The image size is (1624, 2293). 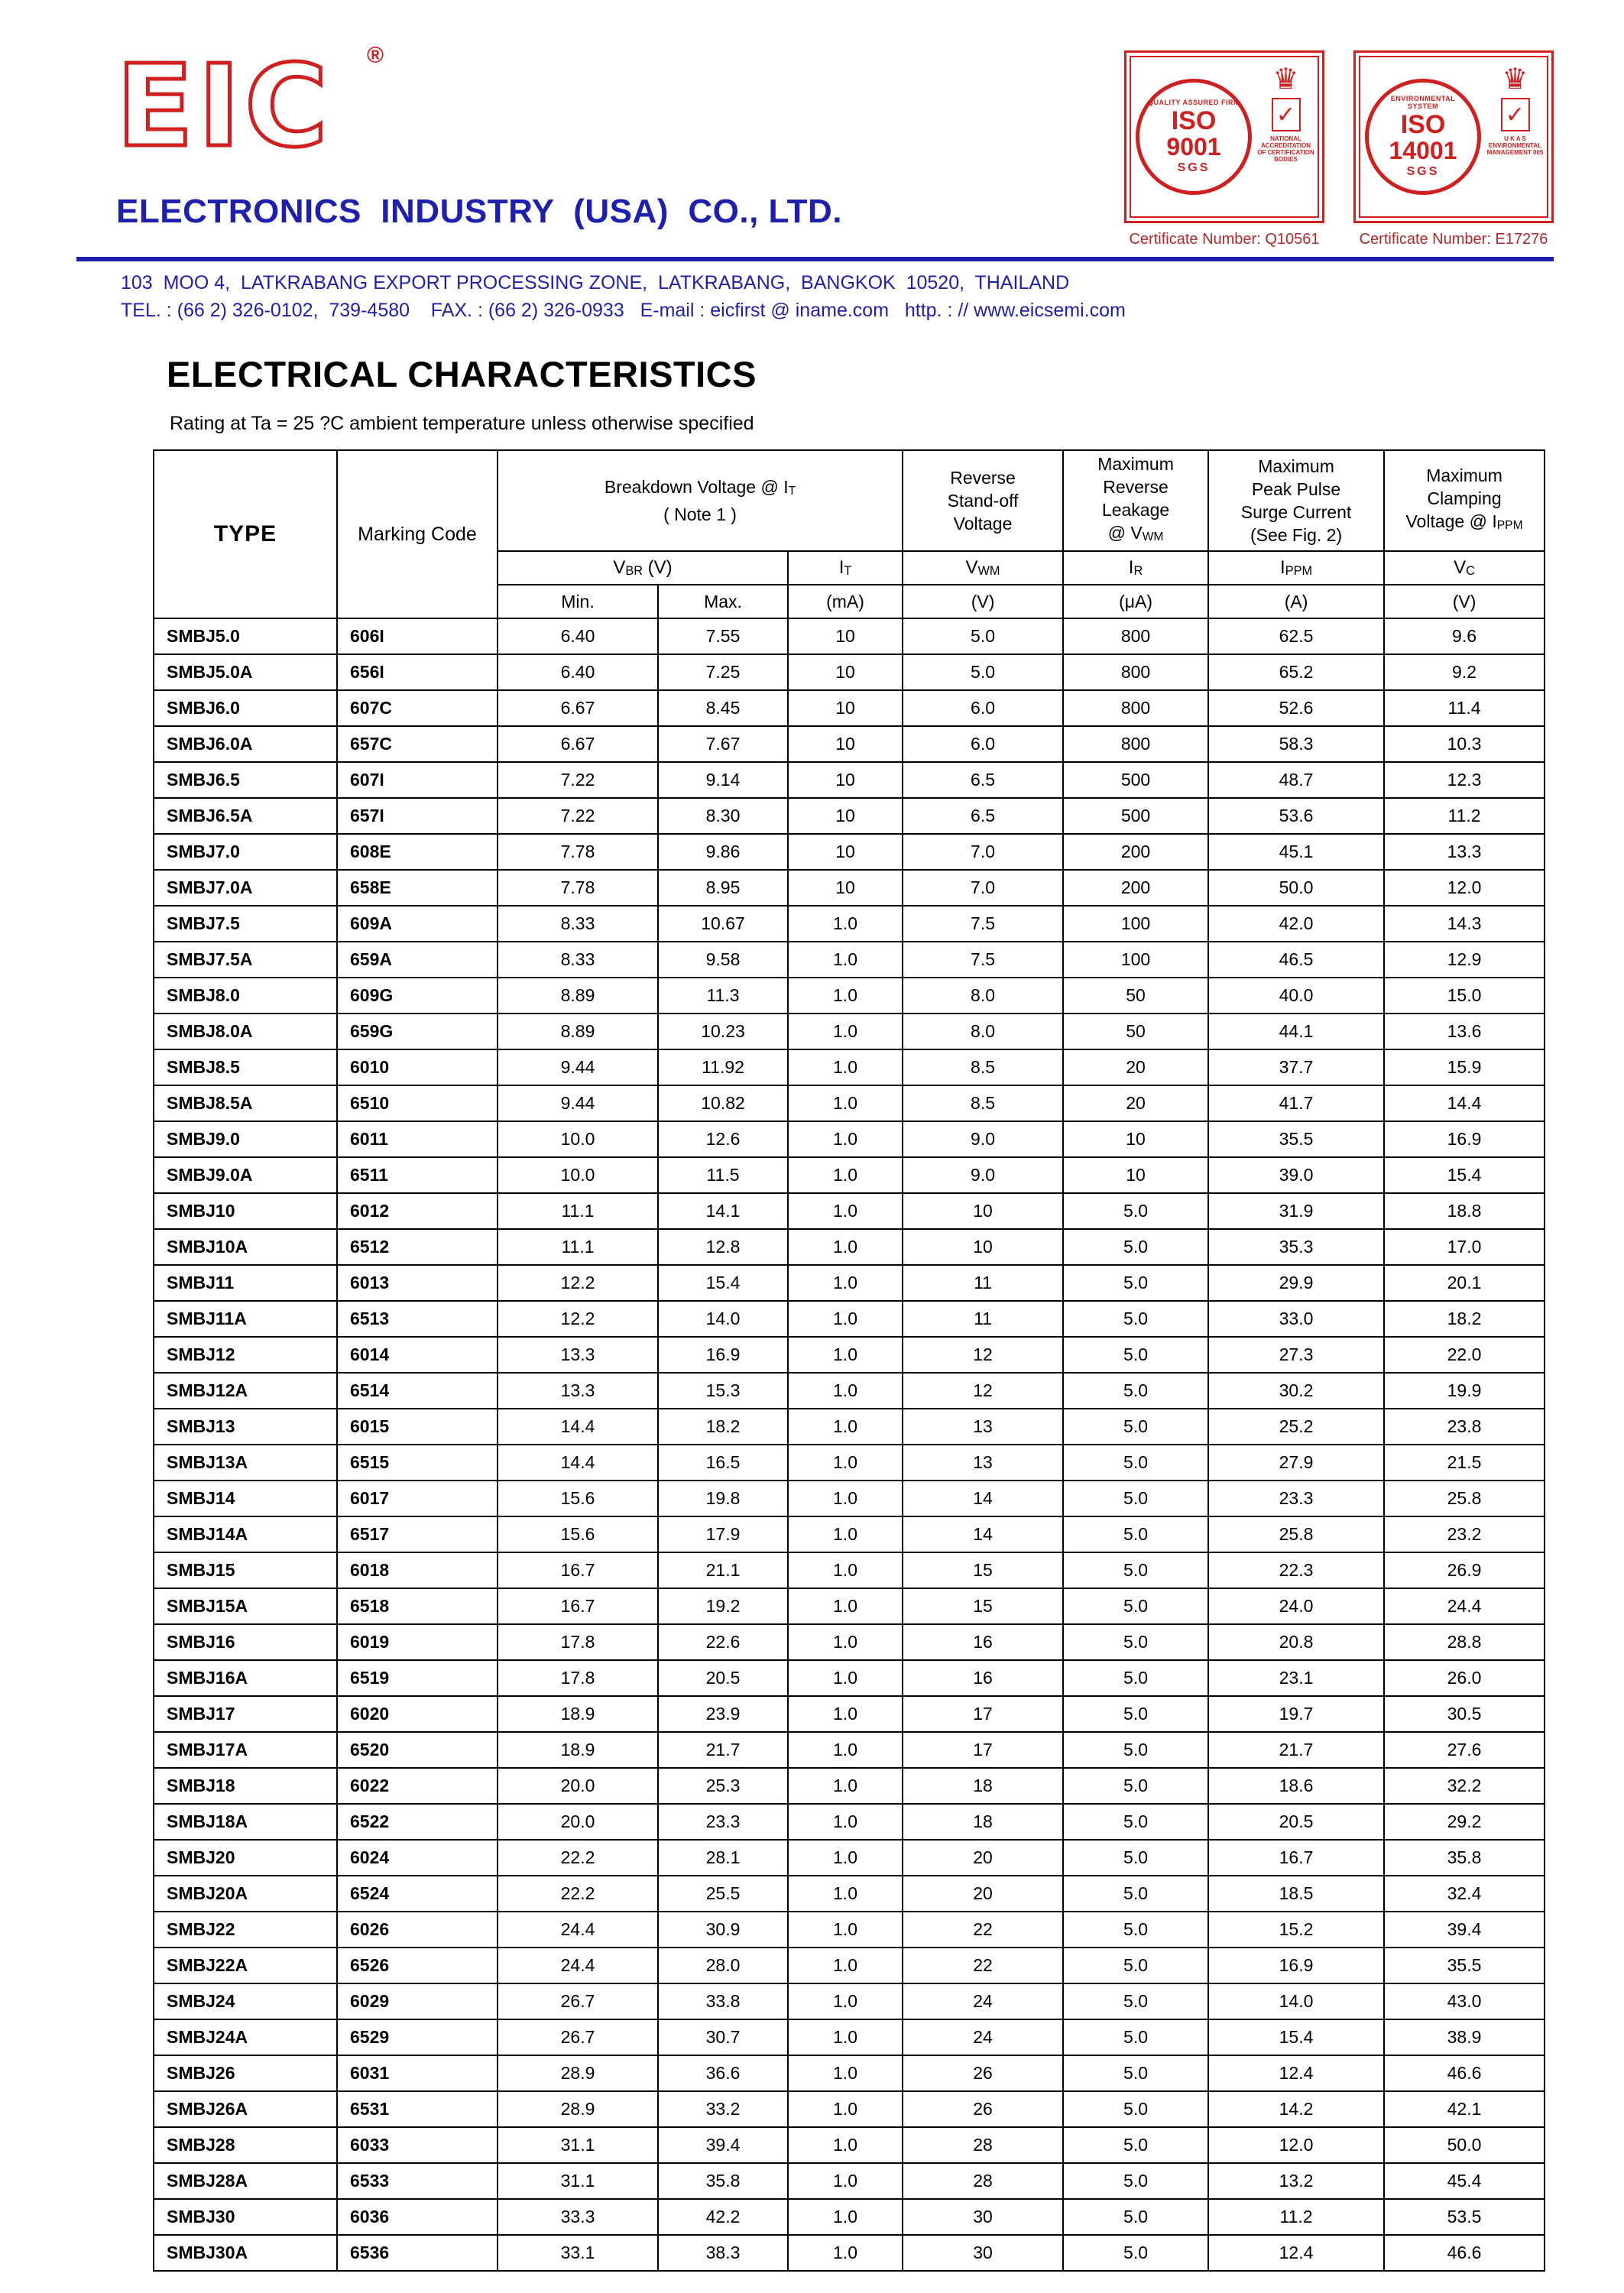 I want to click on value-cell: 11, so click(x=983, y=1319).